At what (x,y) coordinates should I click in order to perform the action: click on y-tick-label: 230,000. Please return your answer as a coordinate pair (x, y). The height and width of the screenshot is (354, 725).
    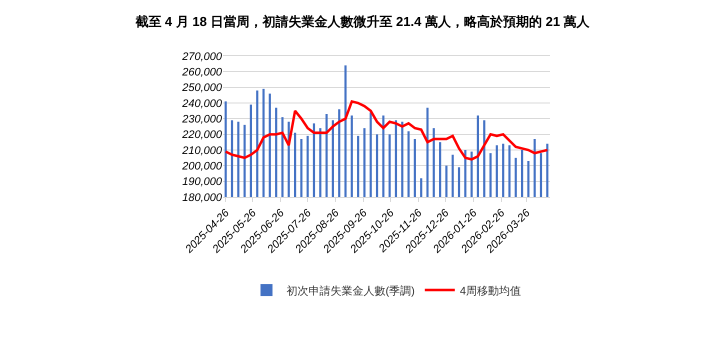
    Looking at the image, I should click on (202, 120).